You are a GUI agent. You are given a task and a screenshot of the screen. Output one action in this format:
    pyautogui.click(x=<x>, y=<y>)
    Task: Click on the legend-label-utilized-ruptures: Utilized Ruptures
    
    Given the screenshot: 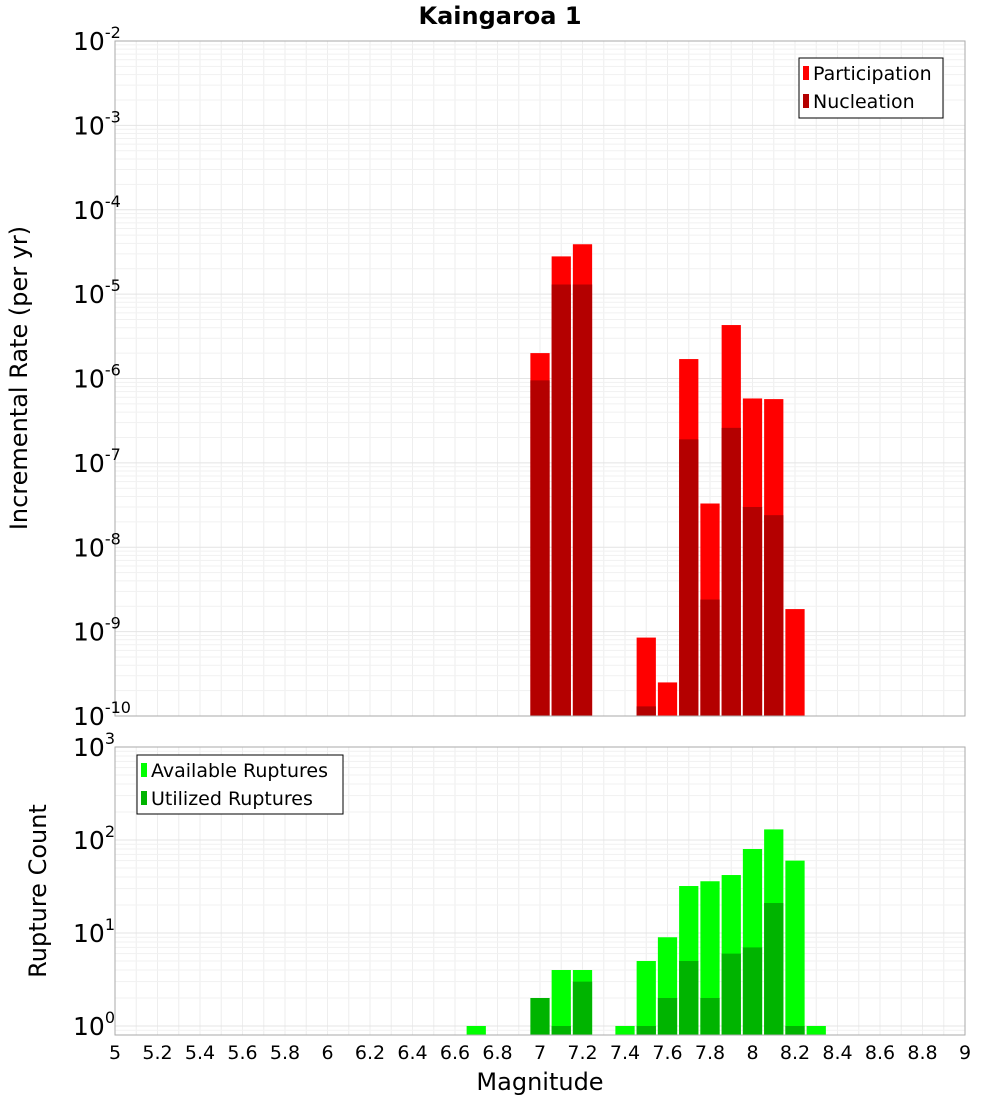 What is the action you would take?
    pyautogui.click(x=232, y=799)
    